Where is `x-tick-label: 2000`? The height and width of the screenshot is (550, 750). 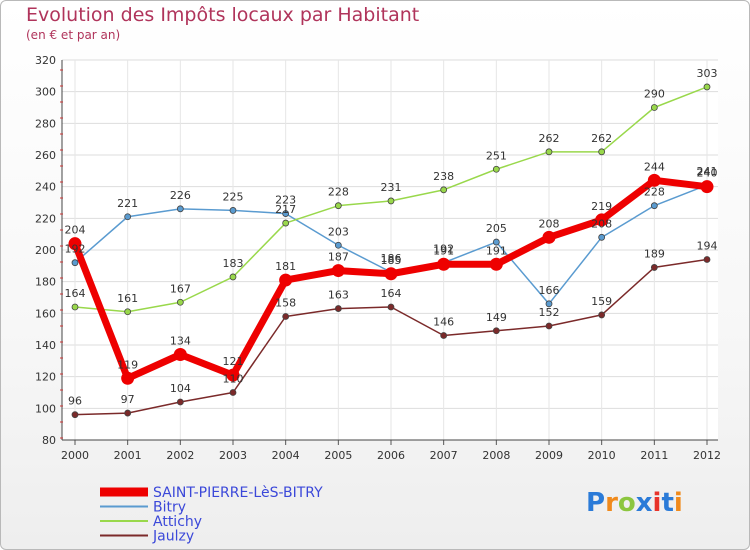 x-tick-label: 2000 is located at coordinates (75, 455).